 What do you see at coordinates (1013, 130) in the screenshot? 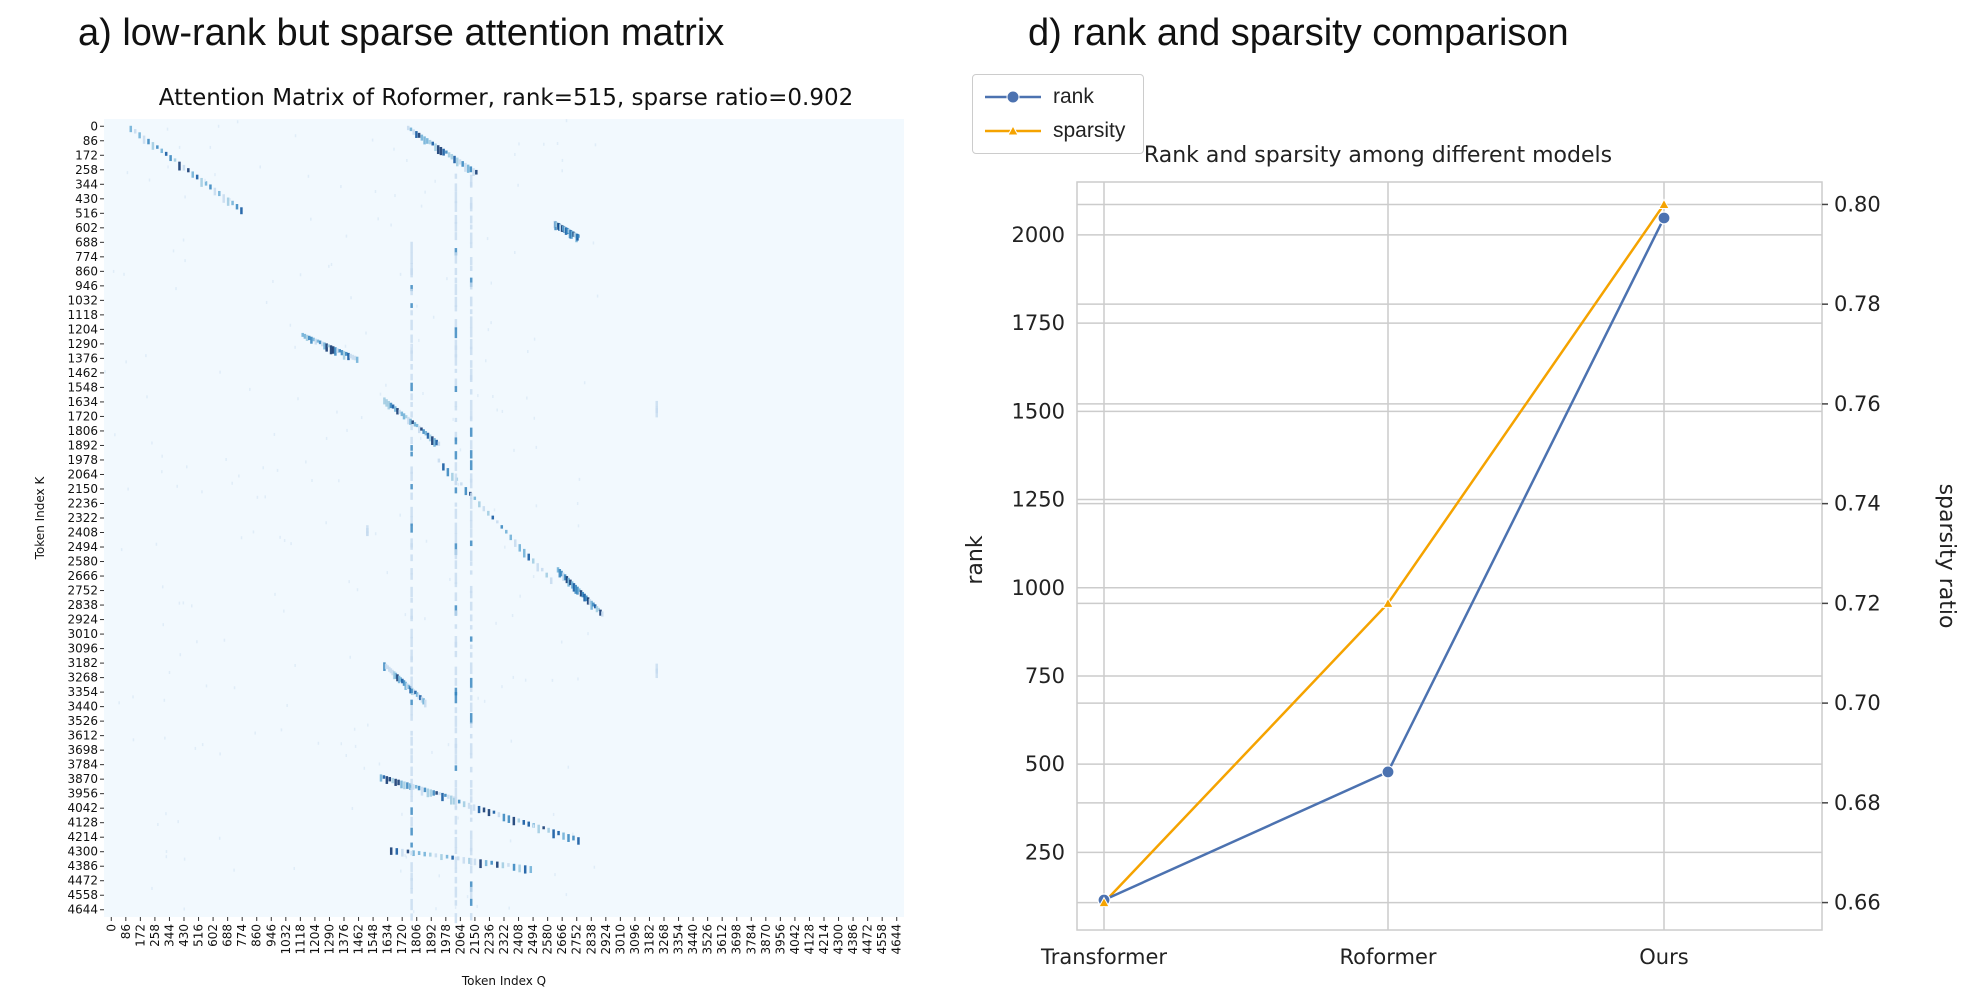
I see `legend-sparsity-marker` at bounding box center [1013, 130].